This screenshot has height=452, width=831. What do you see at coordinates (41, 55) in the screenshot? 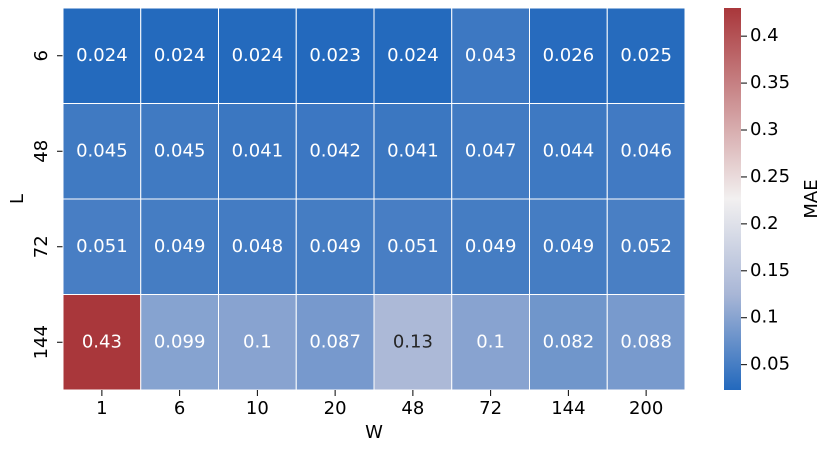
I see `y-tick-label: 6` at bounding box center [41, 55].